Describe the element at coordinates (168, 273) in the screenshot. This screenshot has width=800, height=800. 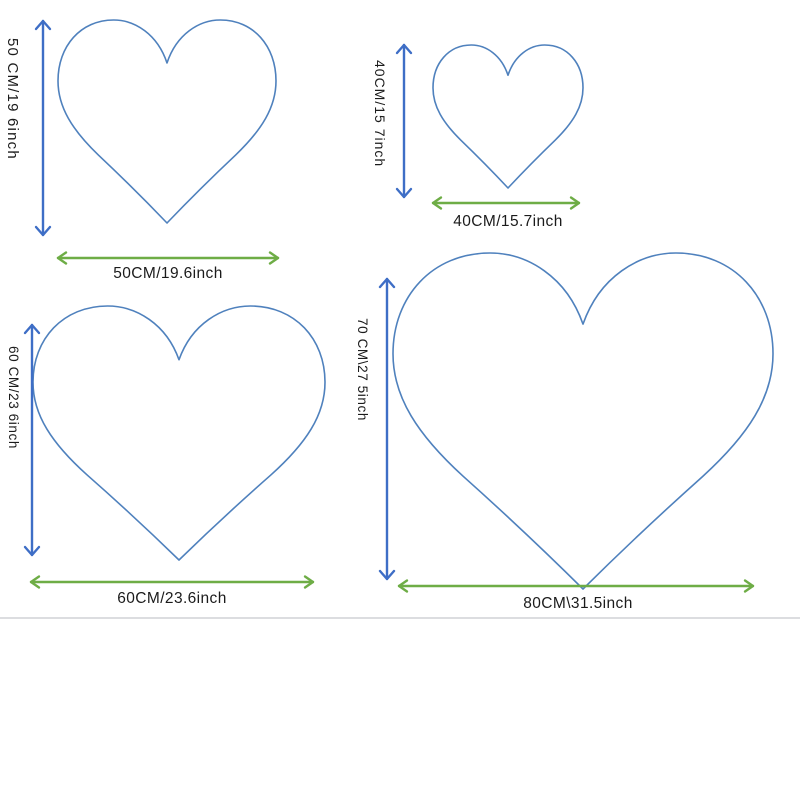
I see `horizontal-dimension-label: 50CM/19.6inch` at that location.